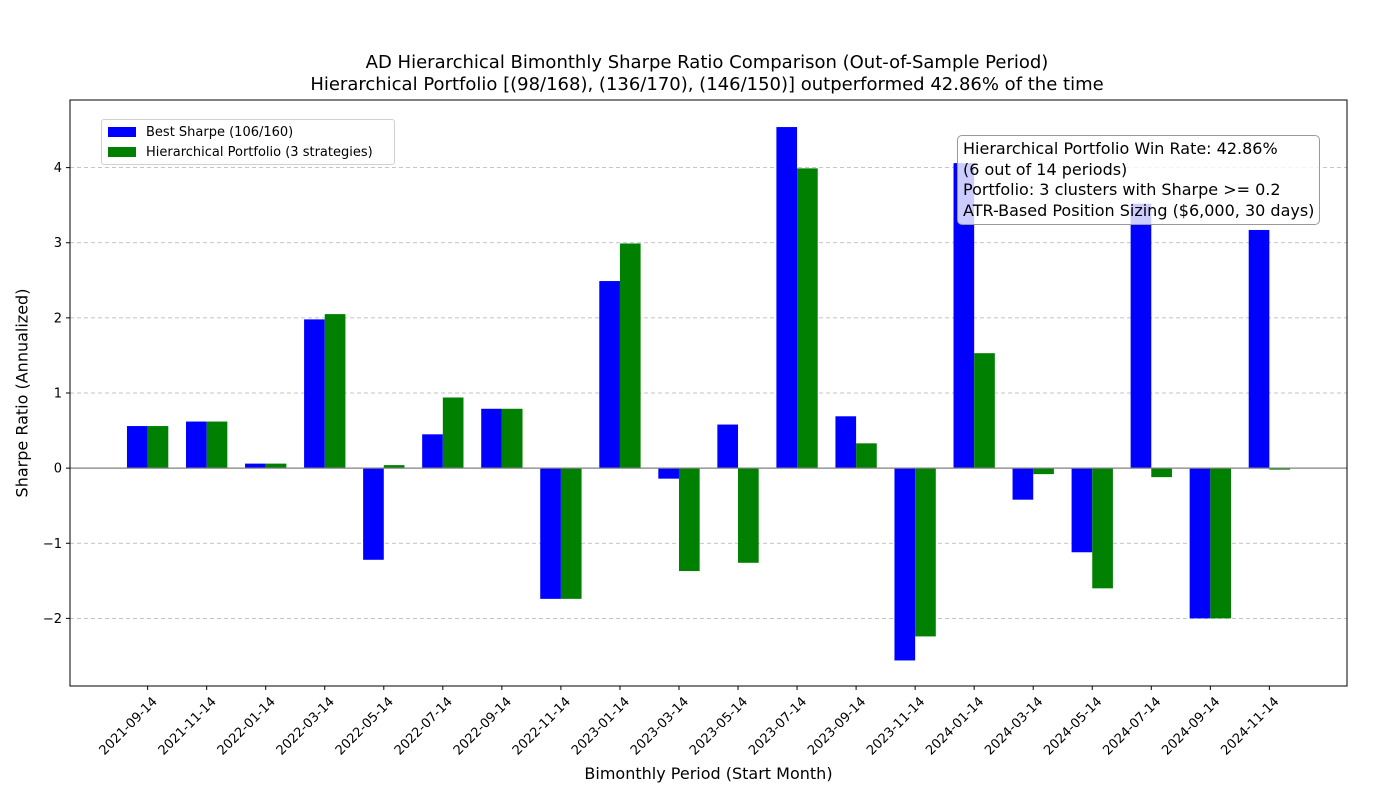  Describe the element at coordinates (52, 619) in the screenshot. I see `y-tick-label: −2` at that location.